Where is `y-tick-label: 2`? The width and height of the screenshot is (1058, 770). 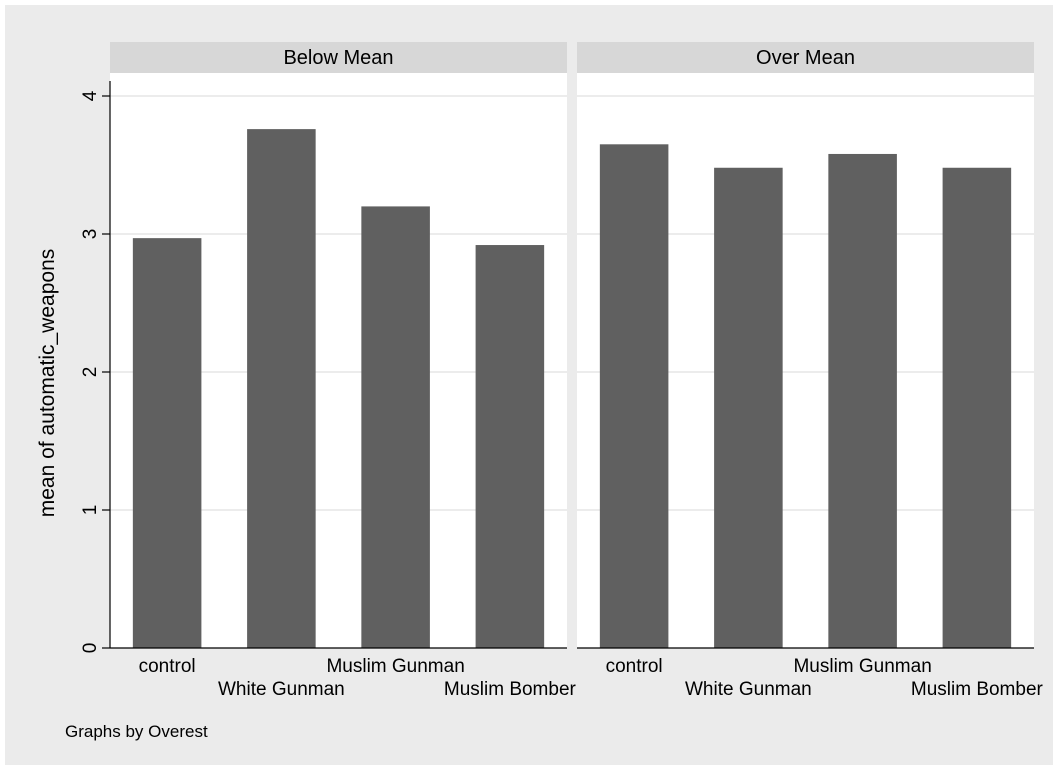
y-tick-label: 2 is located at coordinates (90, 372).